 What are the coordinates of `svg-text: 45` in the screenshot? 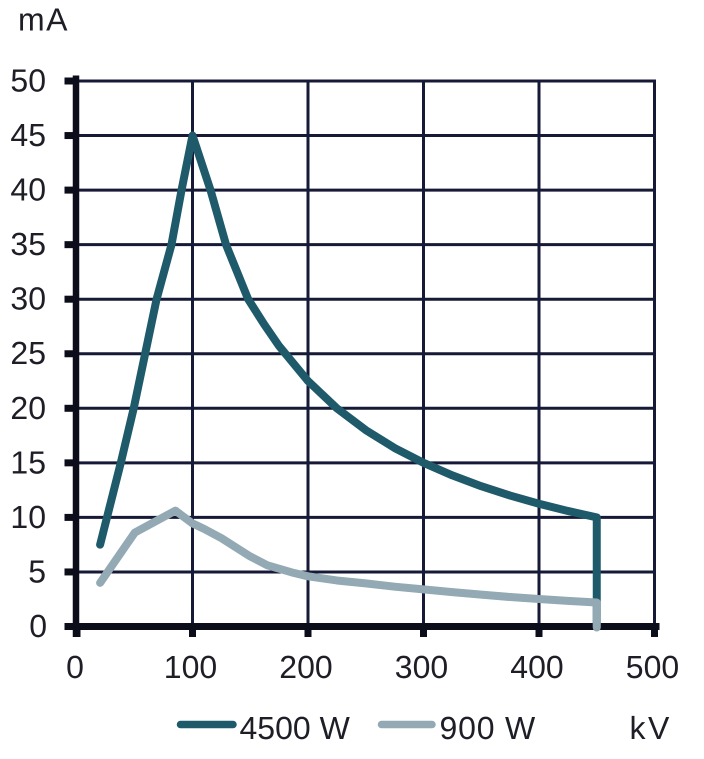 It's located at (28, 135).